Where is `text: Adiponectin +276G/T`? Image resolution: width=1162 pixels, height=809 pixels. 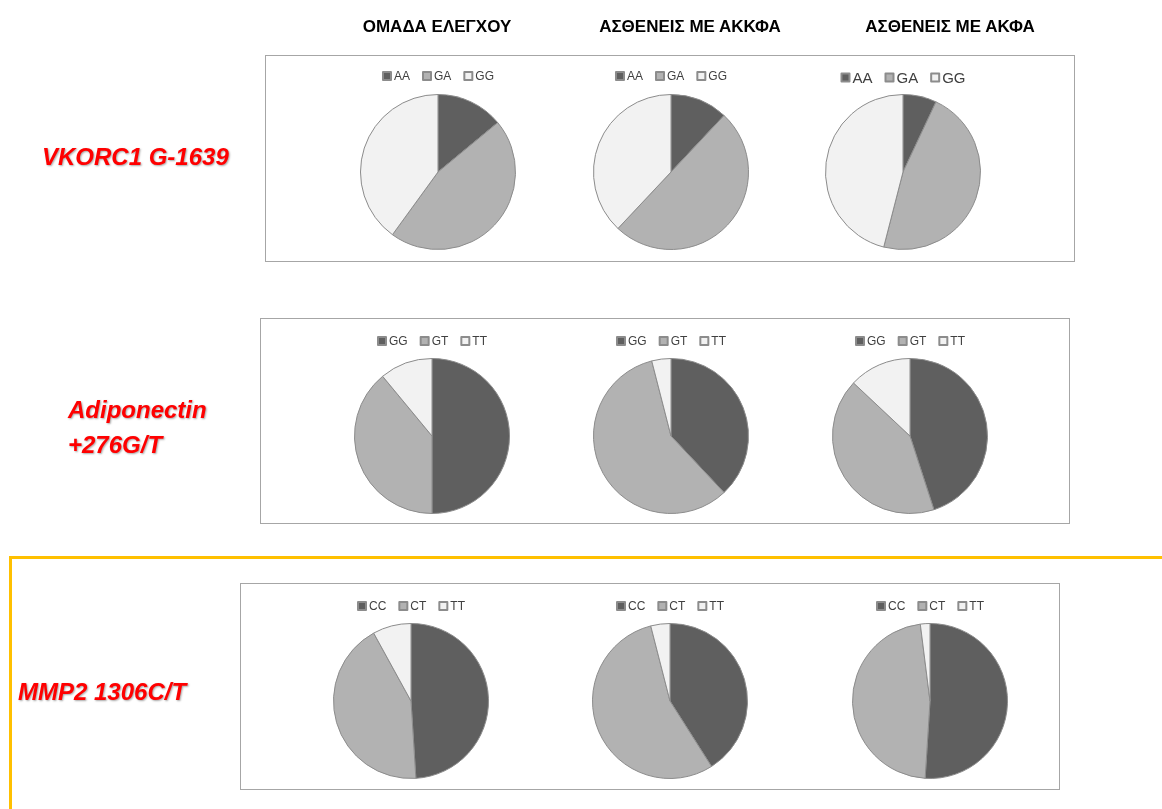
text: Adiponectin +276G/T is located at coordinates (138, 427).